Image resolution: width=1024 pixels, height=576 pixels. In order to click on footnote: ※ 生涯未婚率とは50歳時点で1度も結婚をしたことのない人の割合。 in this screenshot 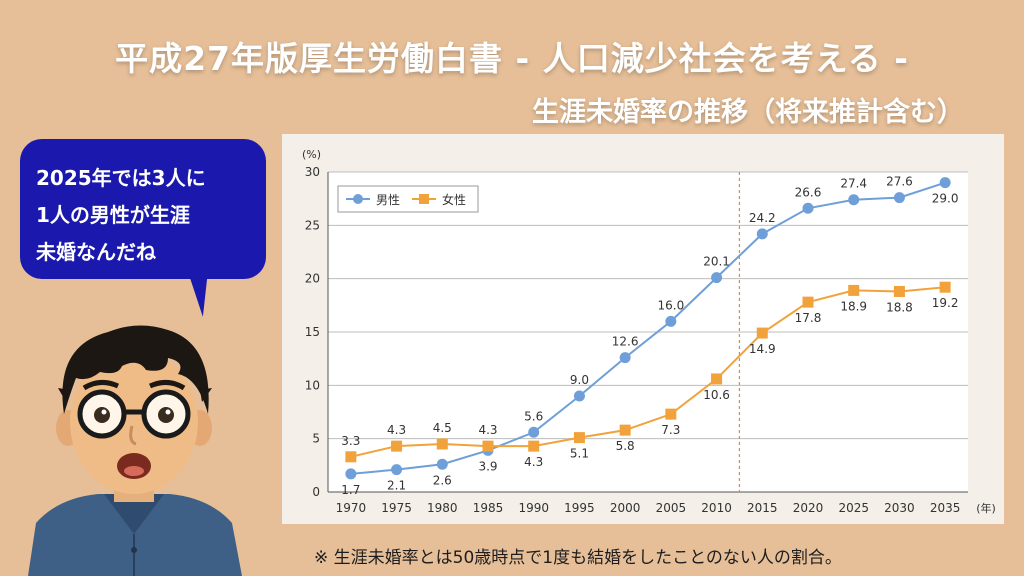, I will do `click(578, 558)`.